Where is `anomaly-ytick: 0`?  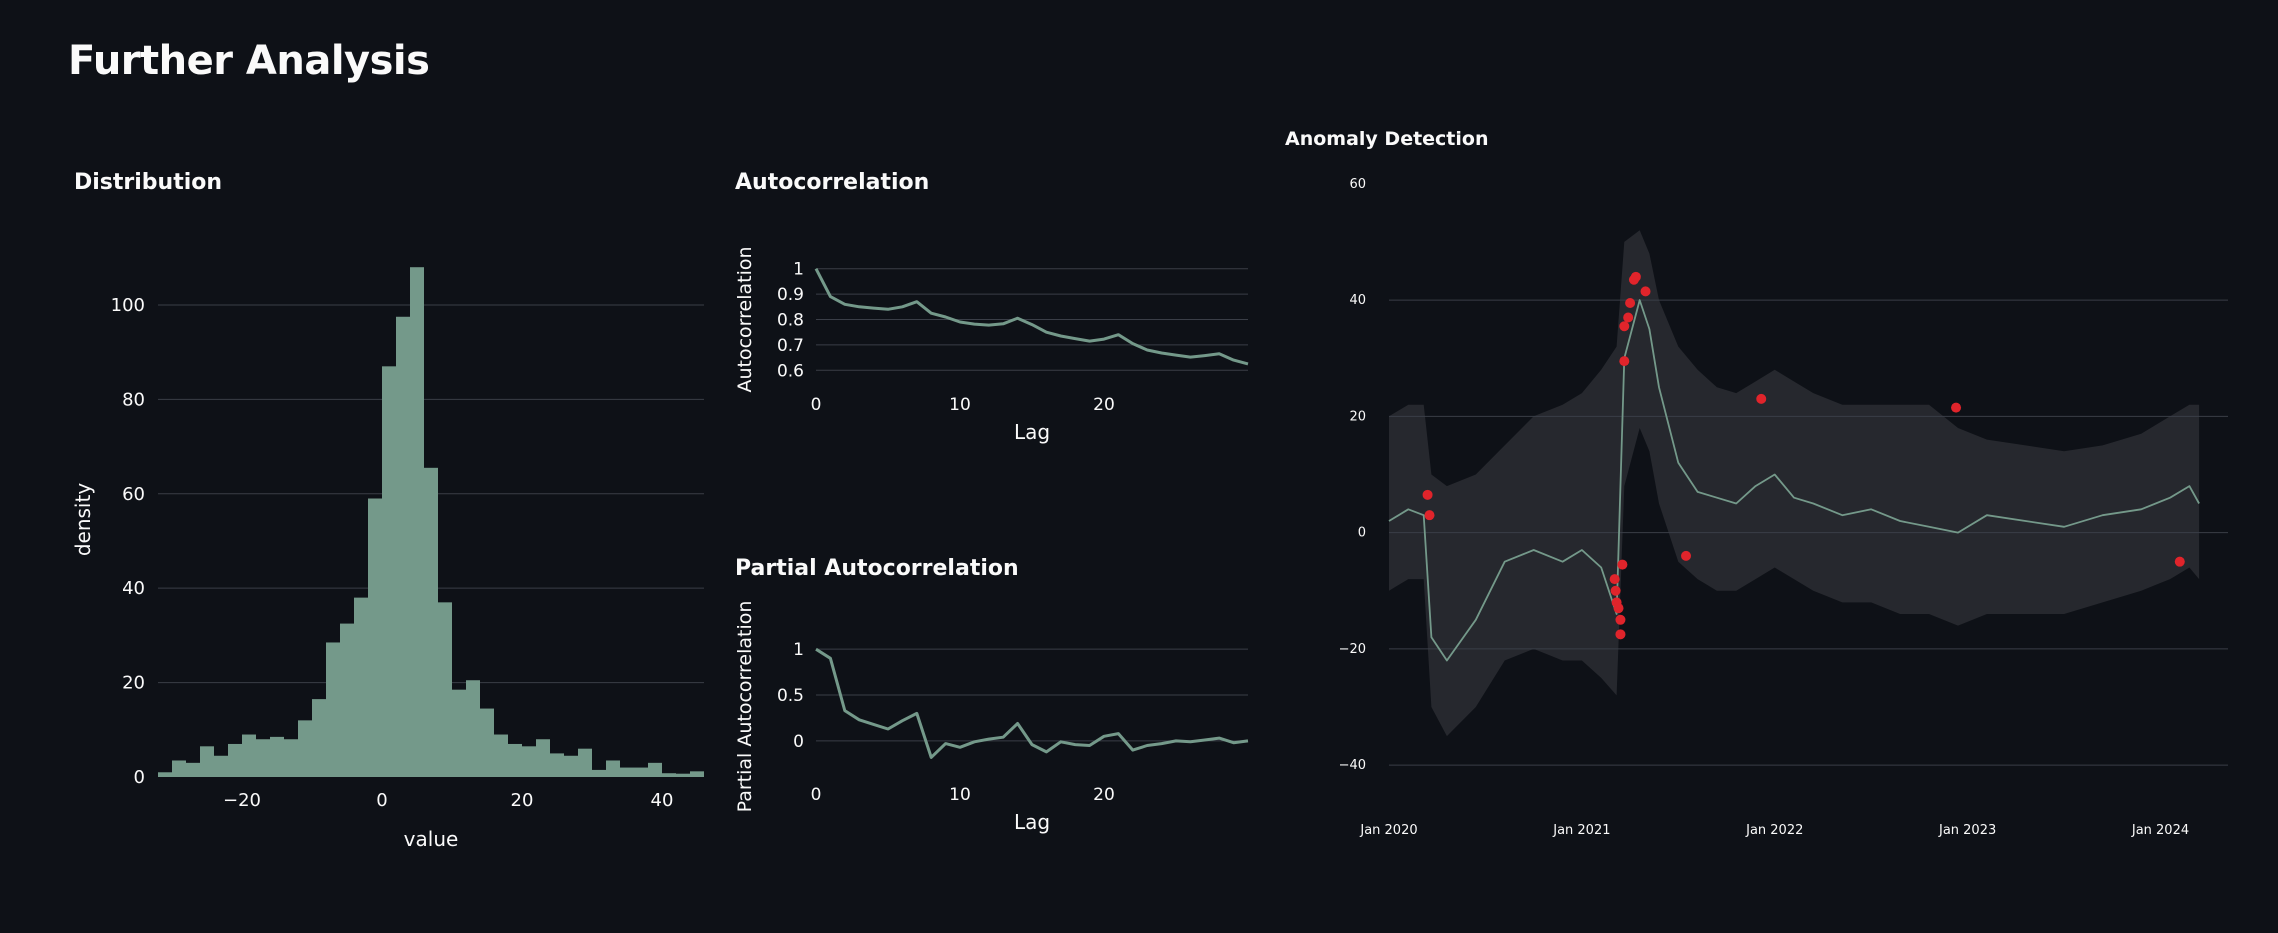 anomaly-ytick: 0 is located at coordinates (1362, 533).